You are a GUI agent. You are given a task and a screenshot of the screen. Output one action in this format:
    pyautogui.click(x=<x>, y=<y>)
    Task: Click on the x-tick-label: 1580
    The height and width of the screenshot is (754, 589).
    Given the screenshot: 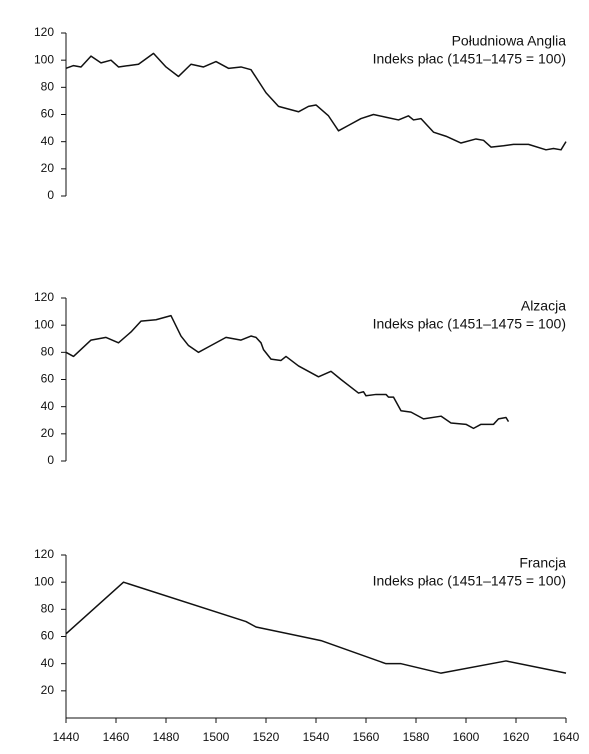 What is the action you would take?
    pyautogui.click(x=416, y=737)
    